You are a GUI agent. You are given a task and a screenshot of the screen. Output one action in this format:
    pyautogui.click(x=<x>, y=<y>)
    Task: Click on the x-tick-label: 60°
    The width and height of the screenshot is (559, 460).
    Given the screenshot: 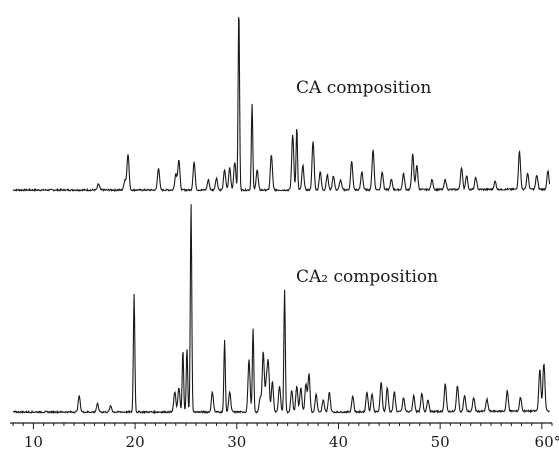 What is the action you would take?
    pyautogui.click(x=547, y=442)
    